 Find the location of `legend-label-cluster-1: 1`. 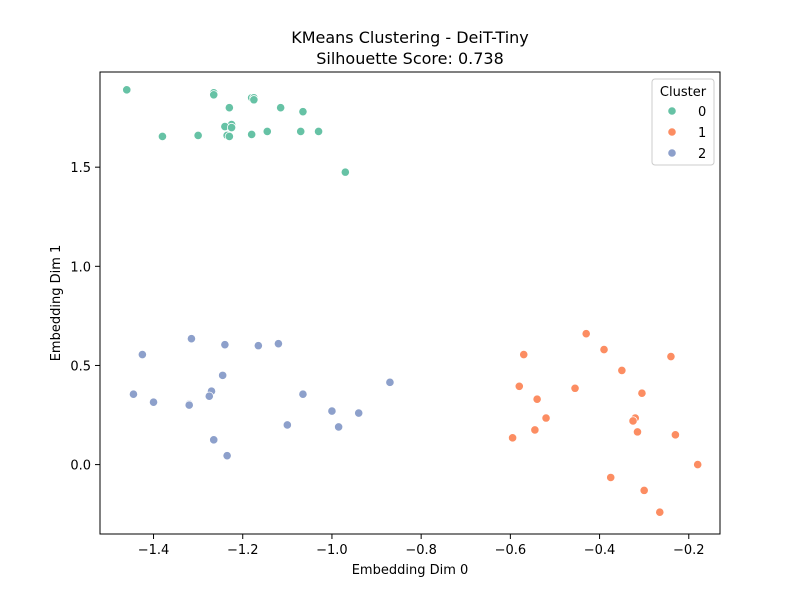

legend-label-cluster-1: 1 is located at coordinates (702, 133).